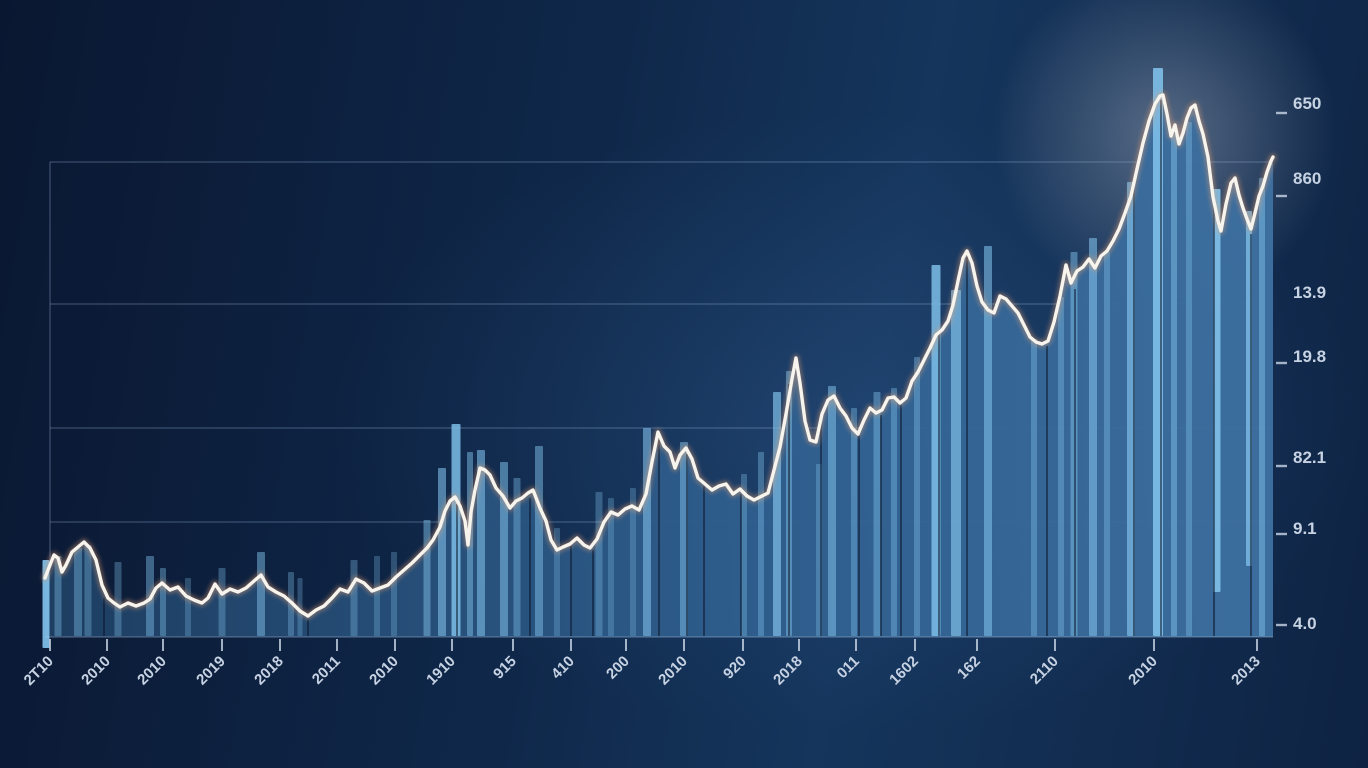 Image resolution: width=1368 pixels, height=768 pixels. I want to click on y-tick-label: 650, so click(1307, 103).